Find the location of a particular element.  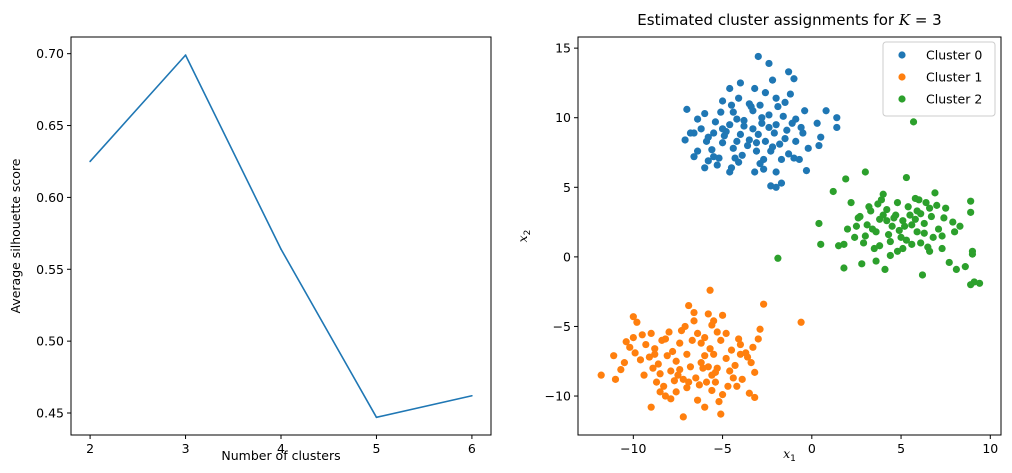

scatter-title-math-k: K is located at coordinates (904, 20).